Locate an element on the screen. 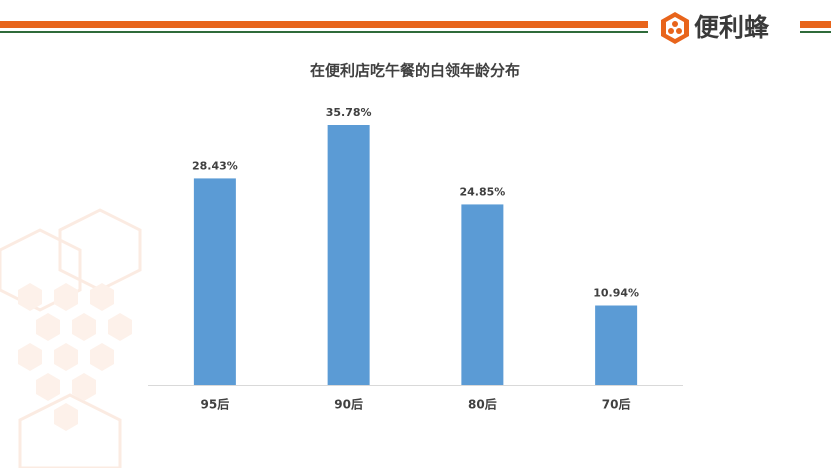 The width and height of the screenshot is (831, 468). value-label: 10.94% is located at coordinates (616, 293).